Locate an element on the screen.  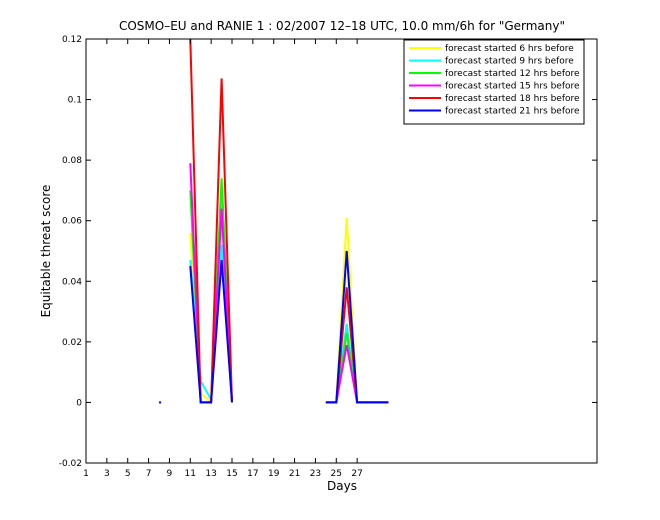
x-axis-label: Days is located at coordinates (342, 486).